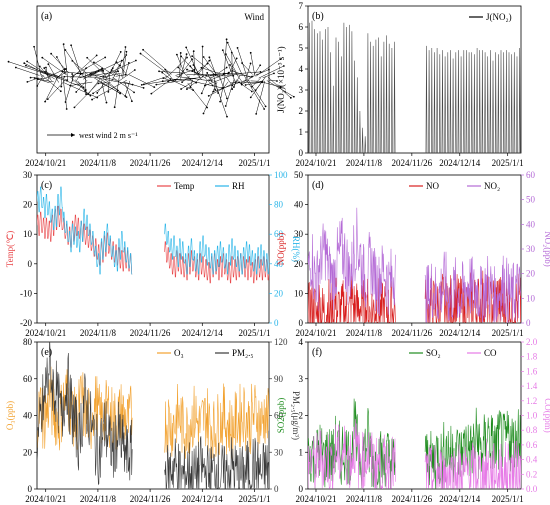 Image resolution: width=550 pixels, height=505 pixels. Describe the element at coordinates (28, 175) in the screenshot. I see `y-tick-label: 30` at that location.